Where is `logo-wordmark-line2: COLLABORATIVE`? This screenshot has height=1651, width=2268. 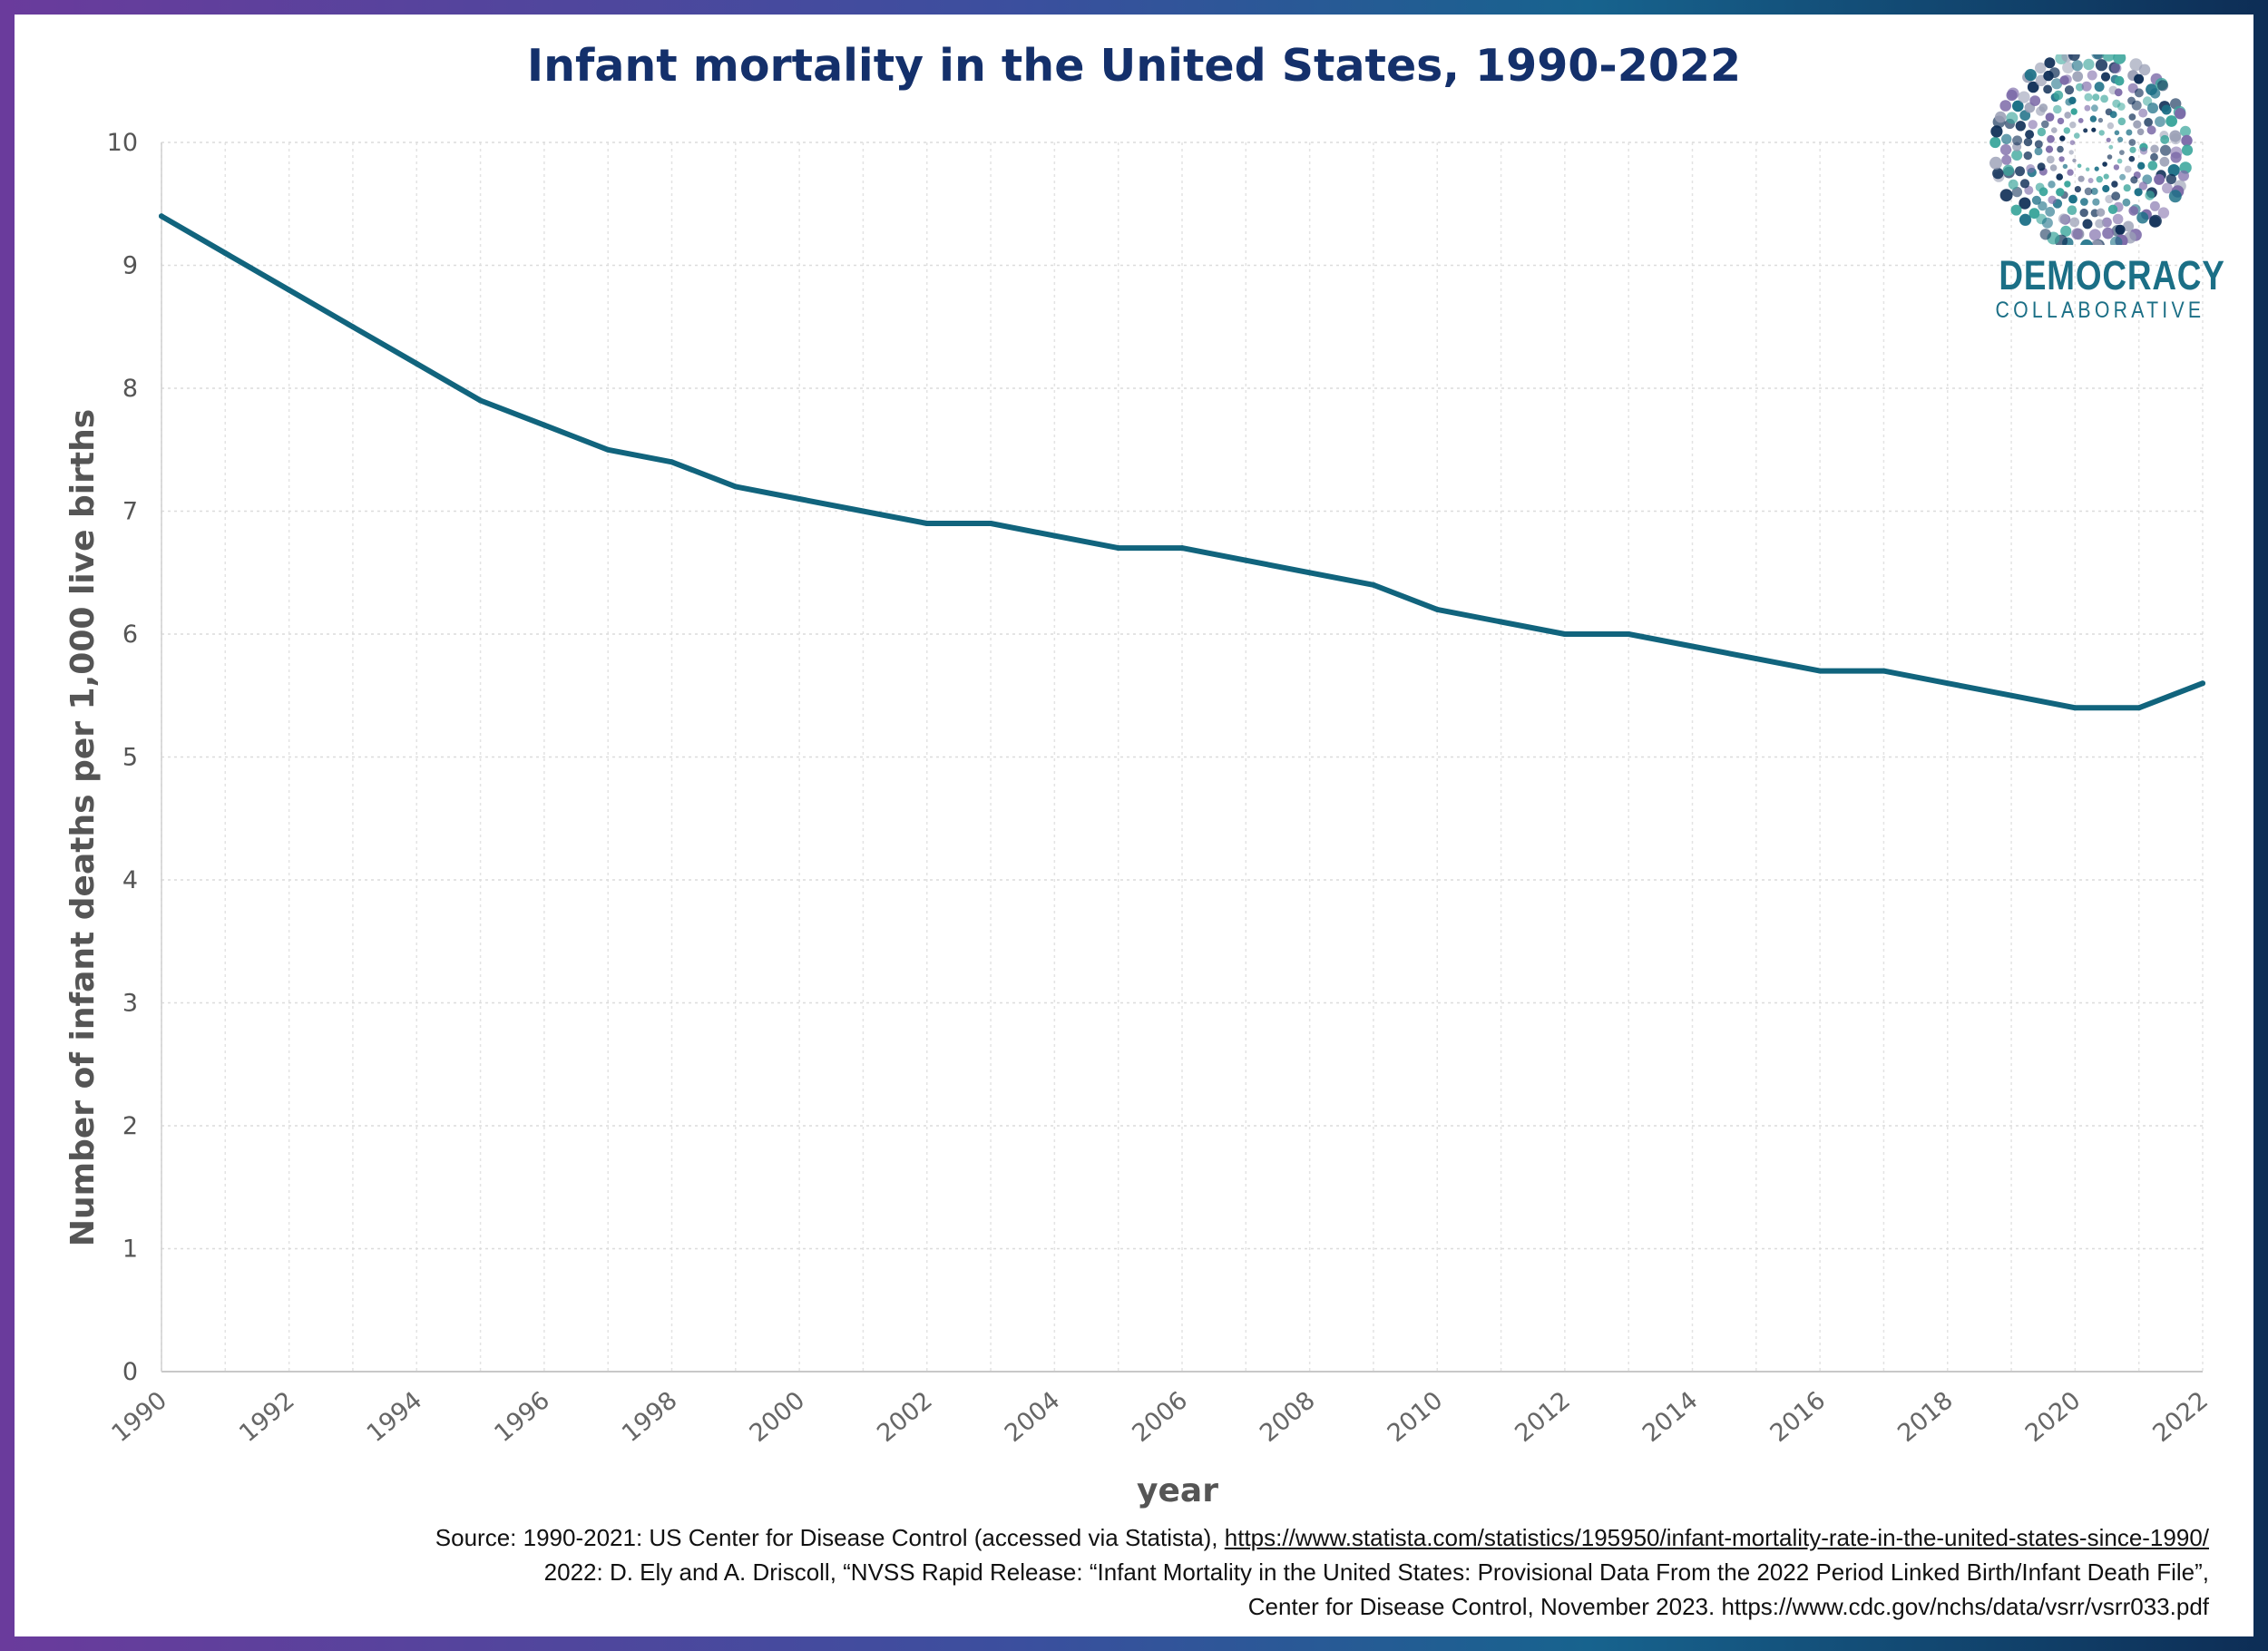 logo-wordmark-line2: COLLABORATIVE is located at coordinates (2100, 310).